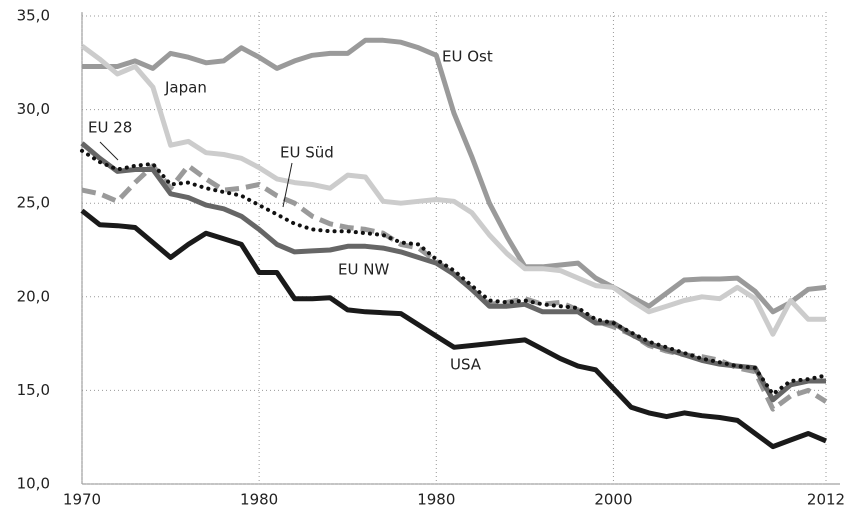  What do you see at coordinates (82, 500) in the screenshot?
I see `x-tick-label: 1970` at bounding box center [82, 500].